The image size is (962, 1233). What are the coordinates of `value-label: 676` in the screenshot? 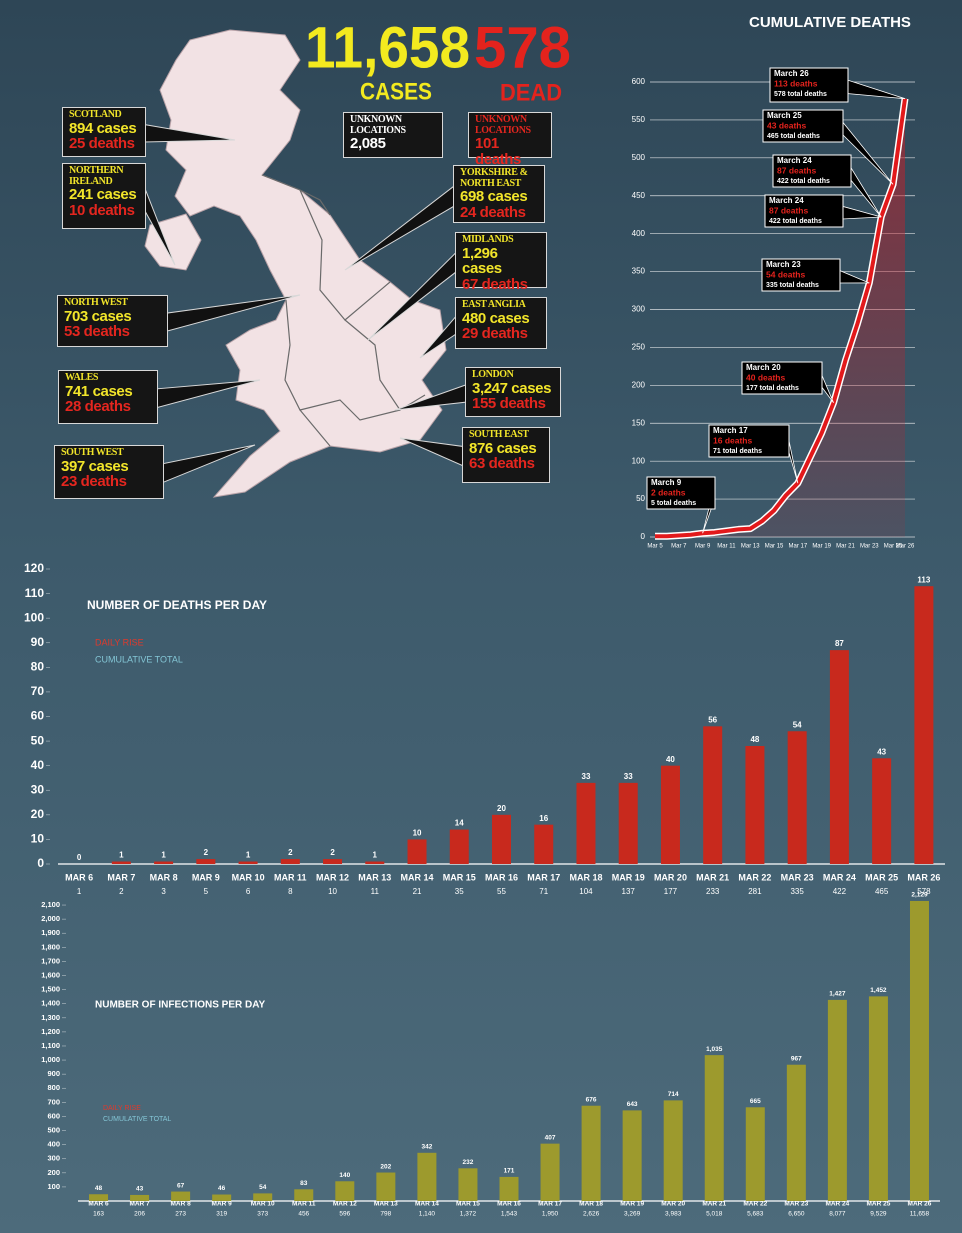 It's located at (591, 1099).